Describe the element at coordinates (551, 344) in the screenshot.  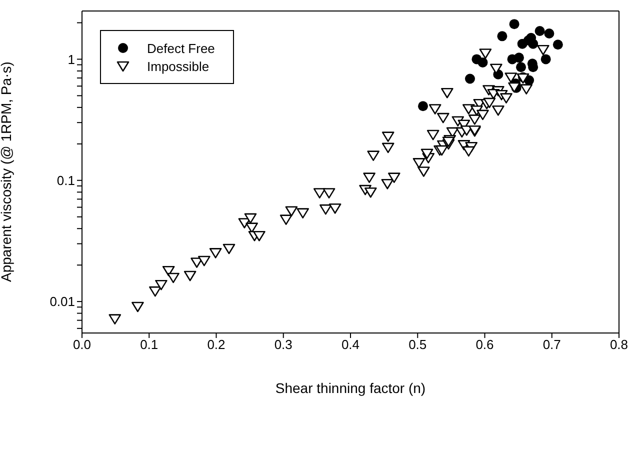
I see `x-tick-label: 0.7` at that location.